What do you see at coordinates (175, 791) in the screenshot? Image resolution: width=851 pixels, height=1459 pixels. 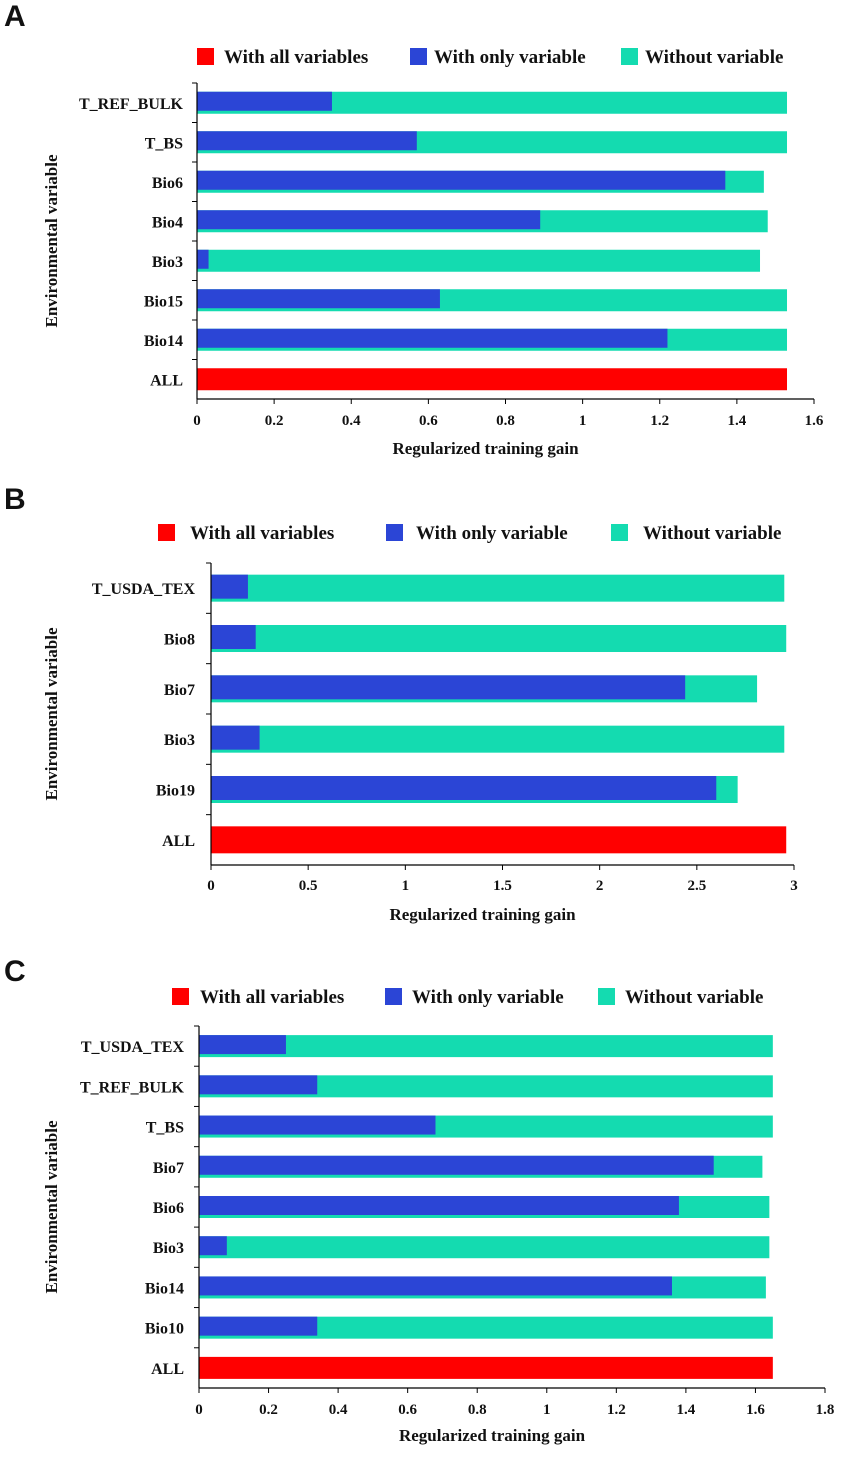 I see `category-label: Bio19` at bounding box center [175, 791].